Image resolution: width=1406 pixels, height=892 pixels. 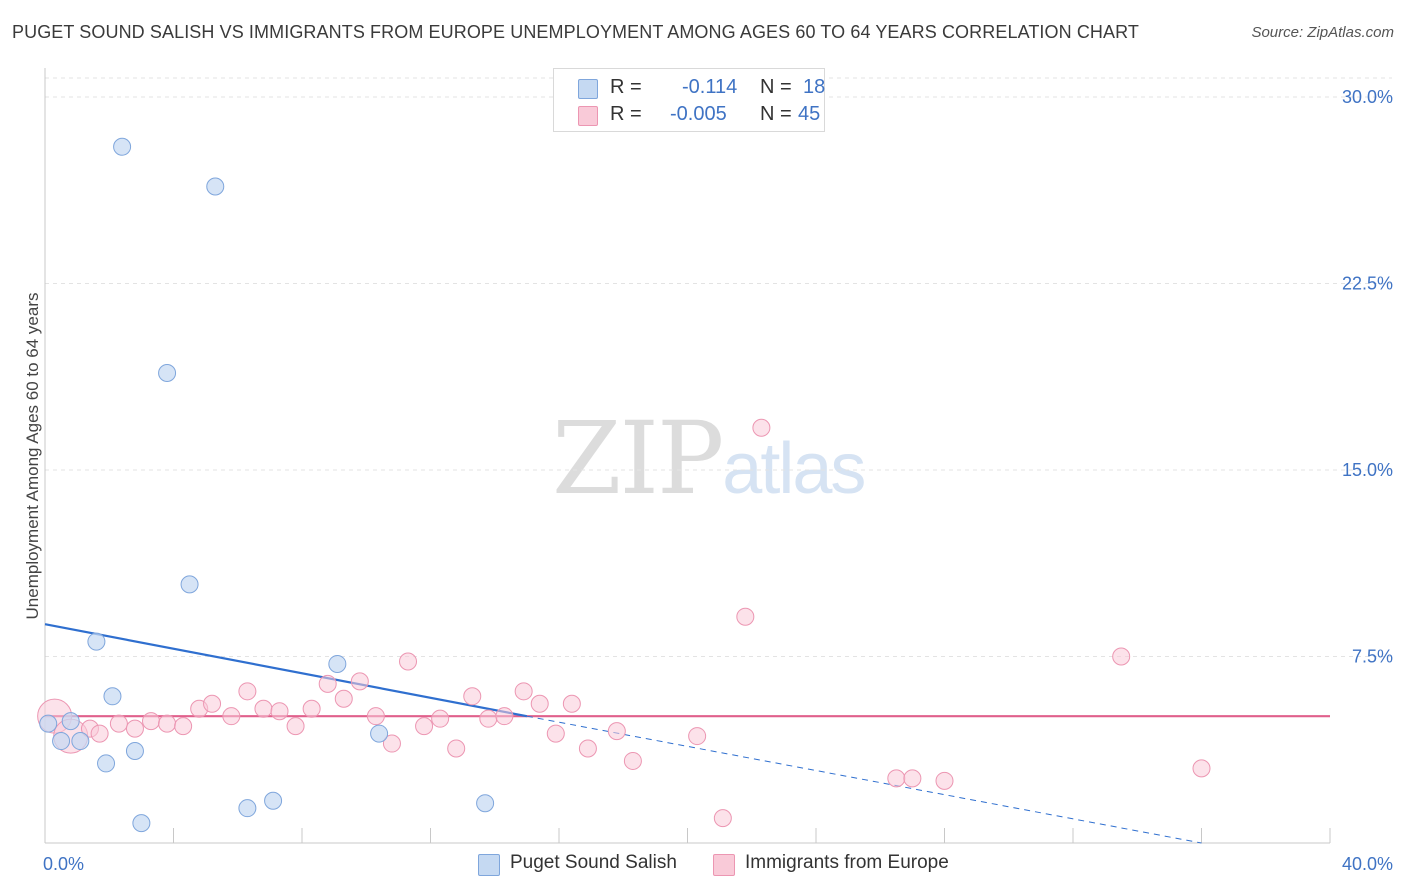 I want to click on watermark-zip: ZIP, so click(x=638, y=458).